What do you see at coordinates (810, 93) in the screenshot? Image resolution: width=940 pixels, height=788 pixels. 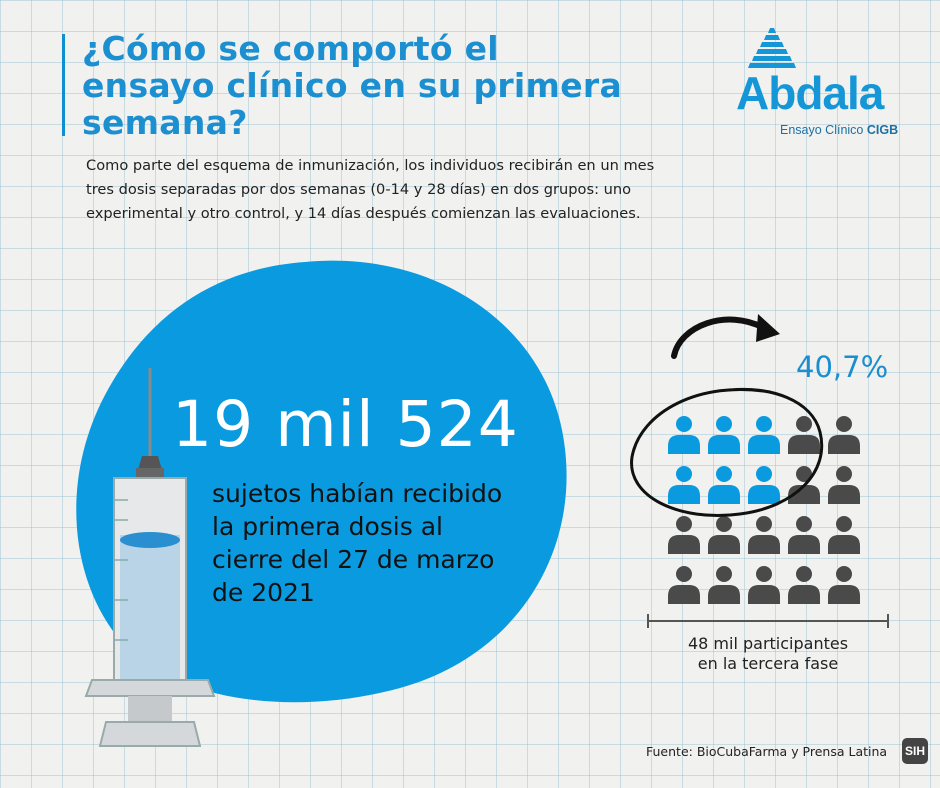 I see `logo-wordmark: Abdala` at bounding box center [810, 93].